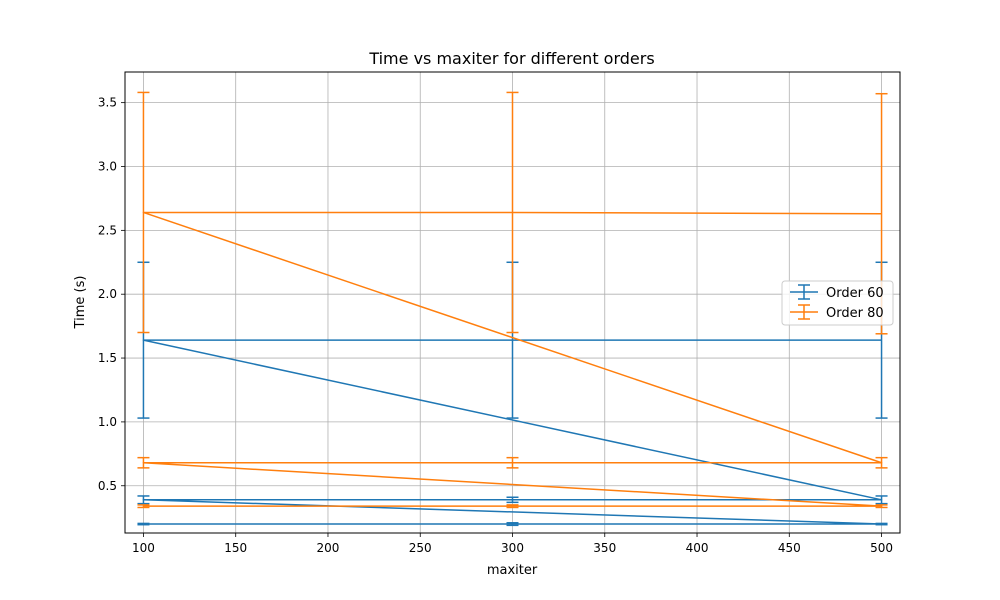 The image size is (1000, 600). Describe the element at coordinates (881, 548) in the screenshot. I see `x-tick-label: 500` at that location.